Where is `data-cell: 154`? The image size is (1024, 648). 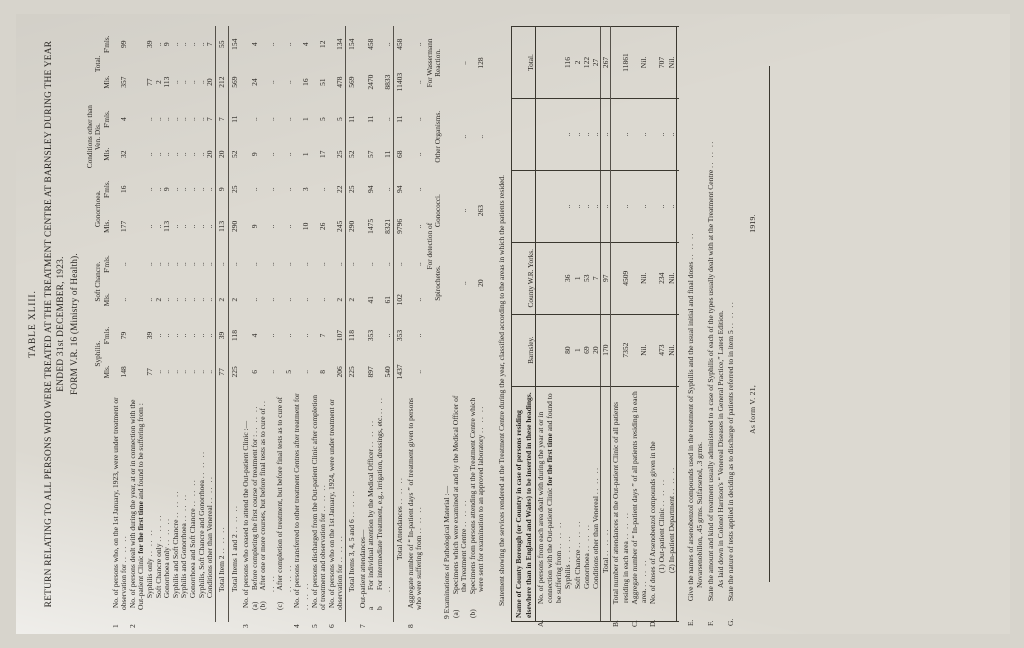
data-cell: 154 is located at coordinates (235, 44).